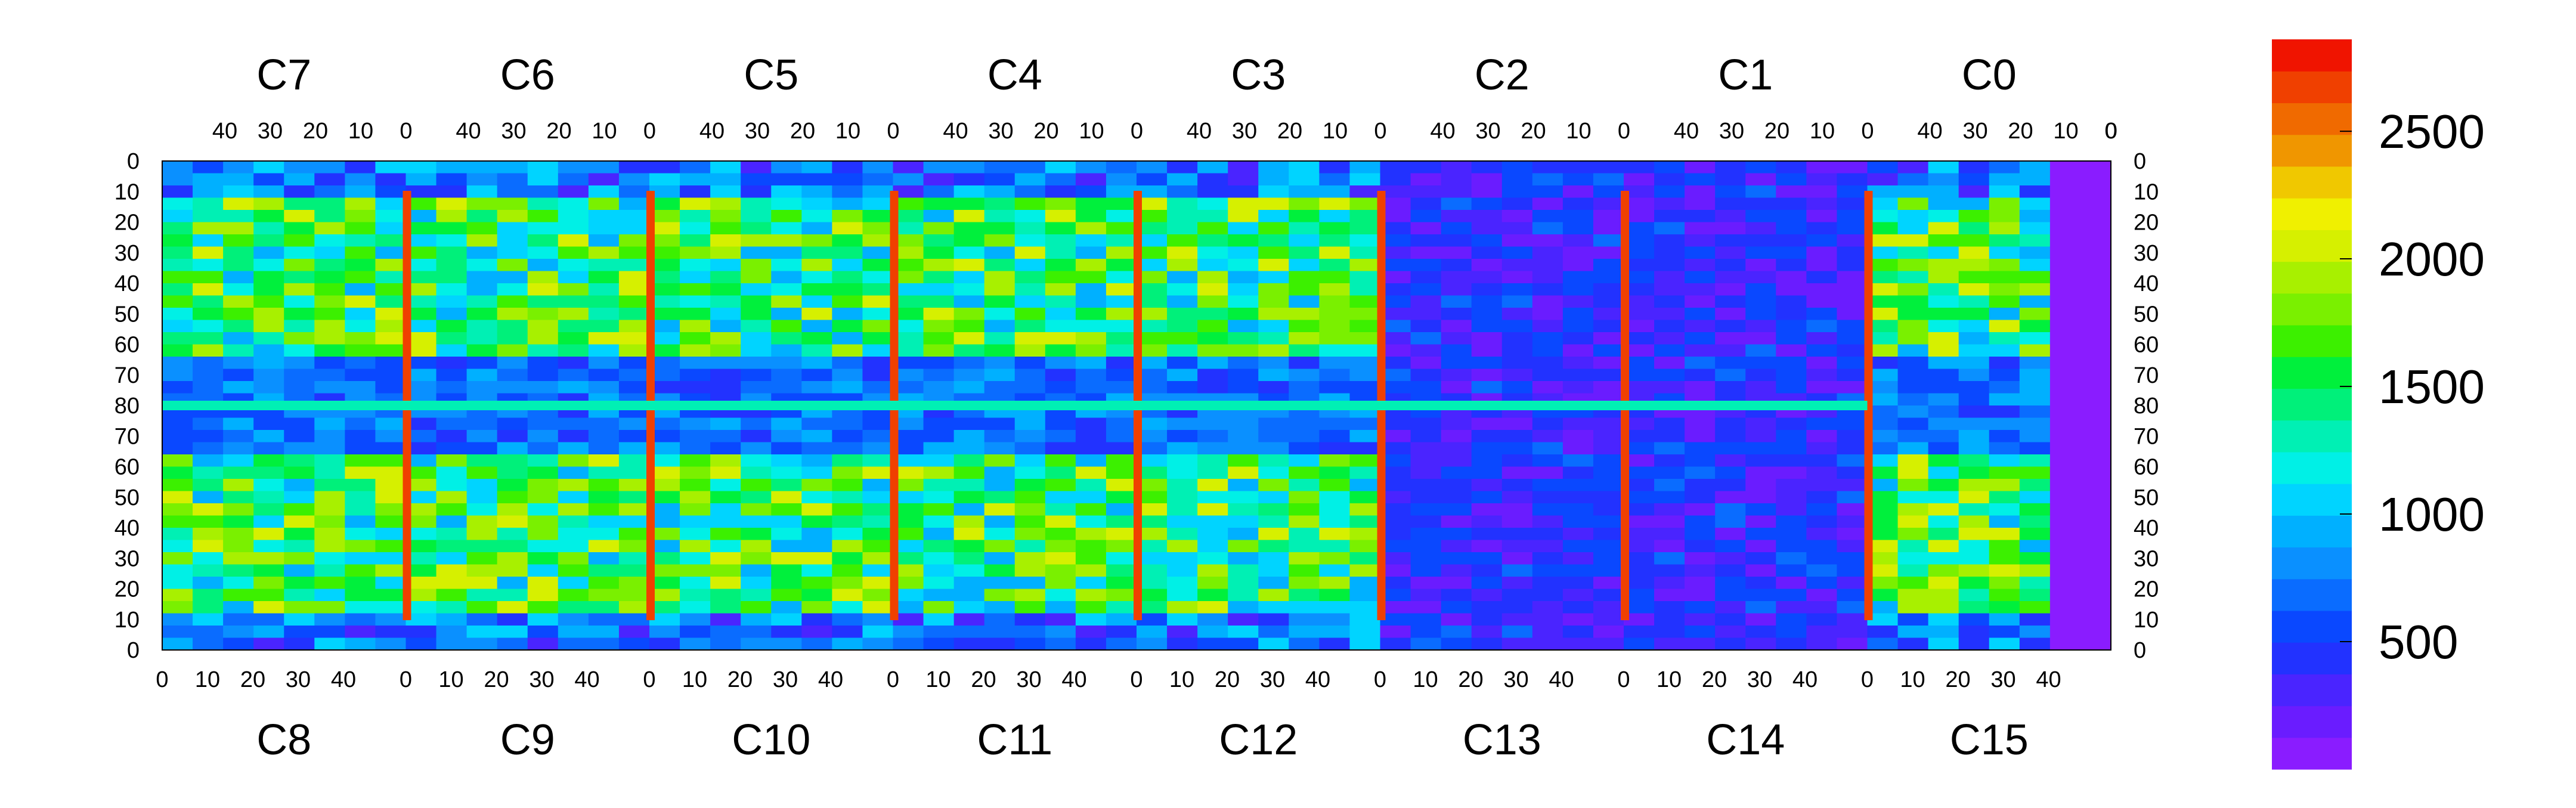 The image size is (2576, 808). I want to click on bottom-x-tick-label: 20, so click(740, 679).